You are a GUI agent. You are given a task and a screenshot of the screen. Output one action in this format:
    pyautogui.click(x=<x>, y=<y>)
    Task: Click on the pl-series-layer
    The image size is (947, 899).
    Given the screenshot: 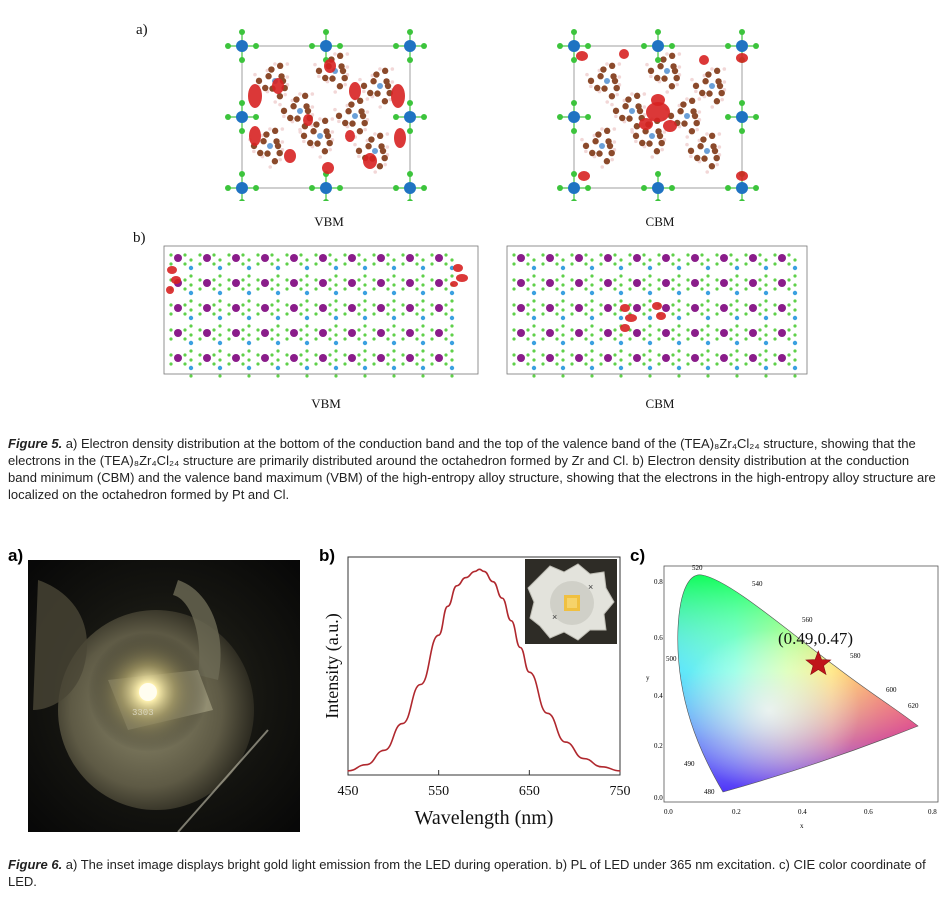 What is the action you would take?
    pyautogui.click(x=484, y=670)
    